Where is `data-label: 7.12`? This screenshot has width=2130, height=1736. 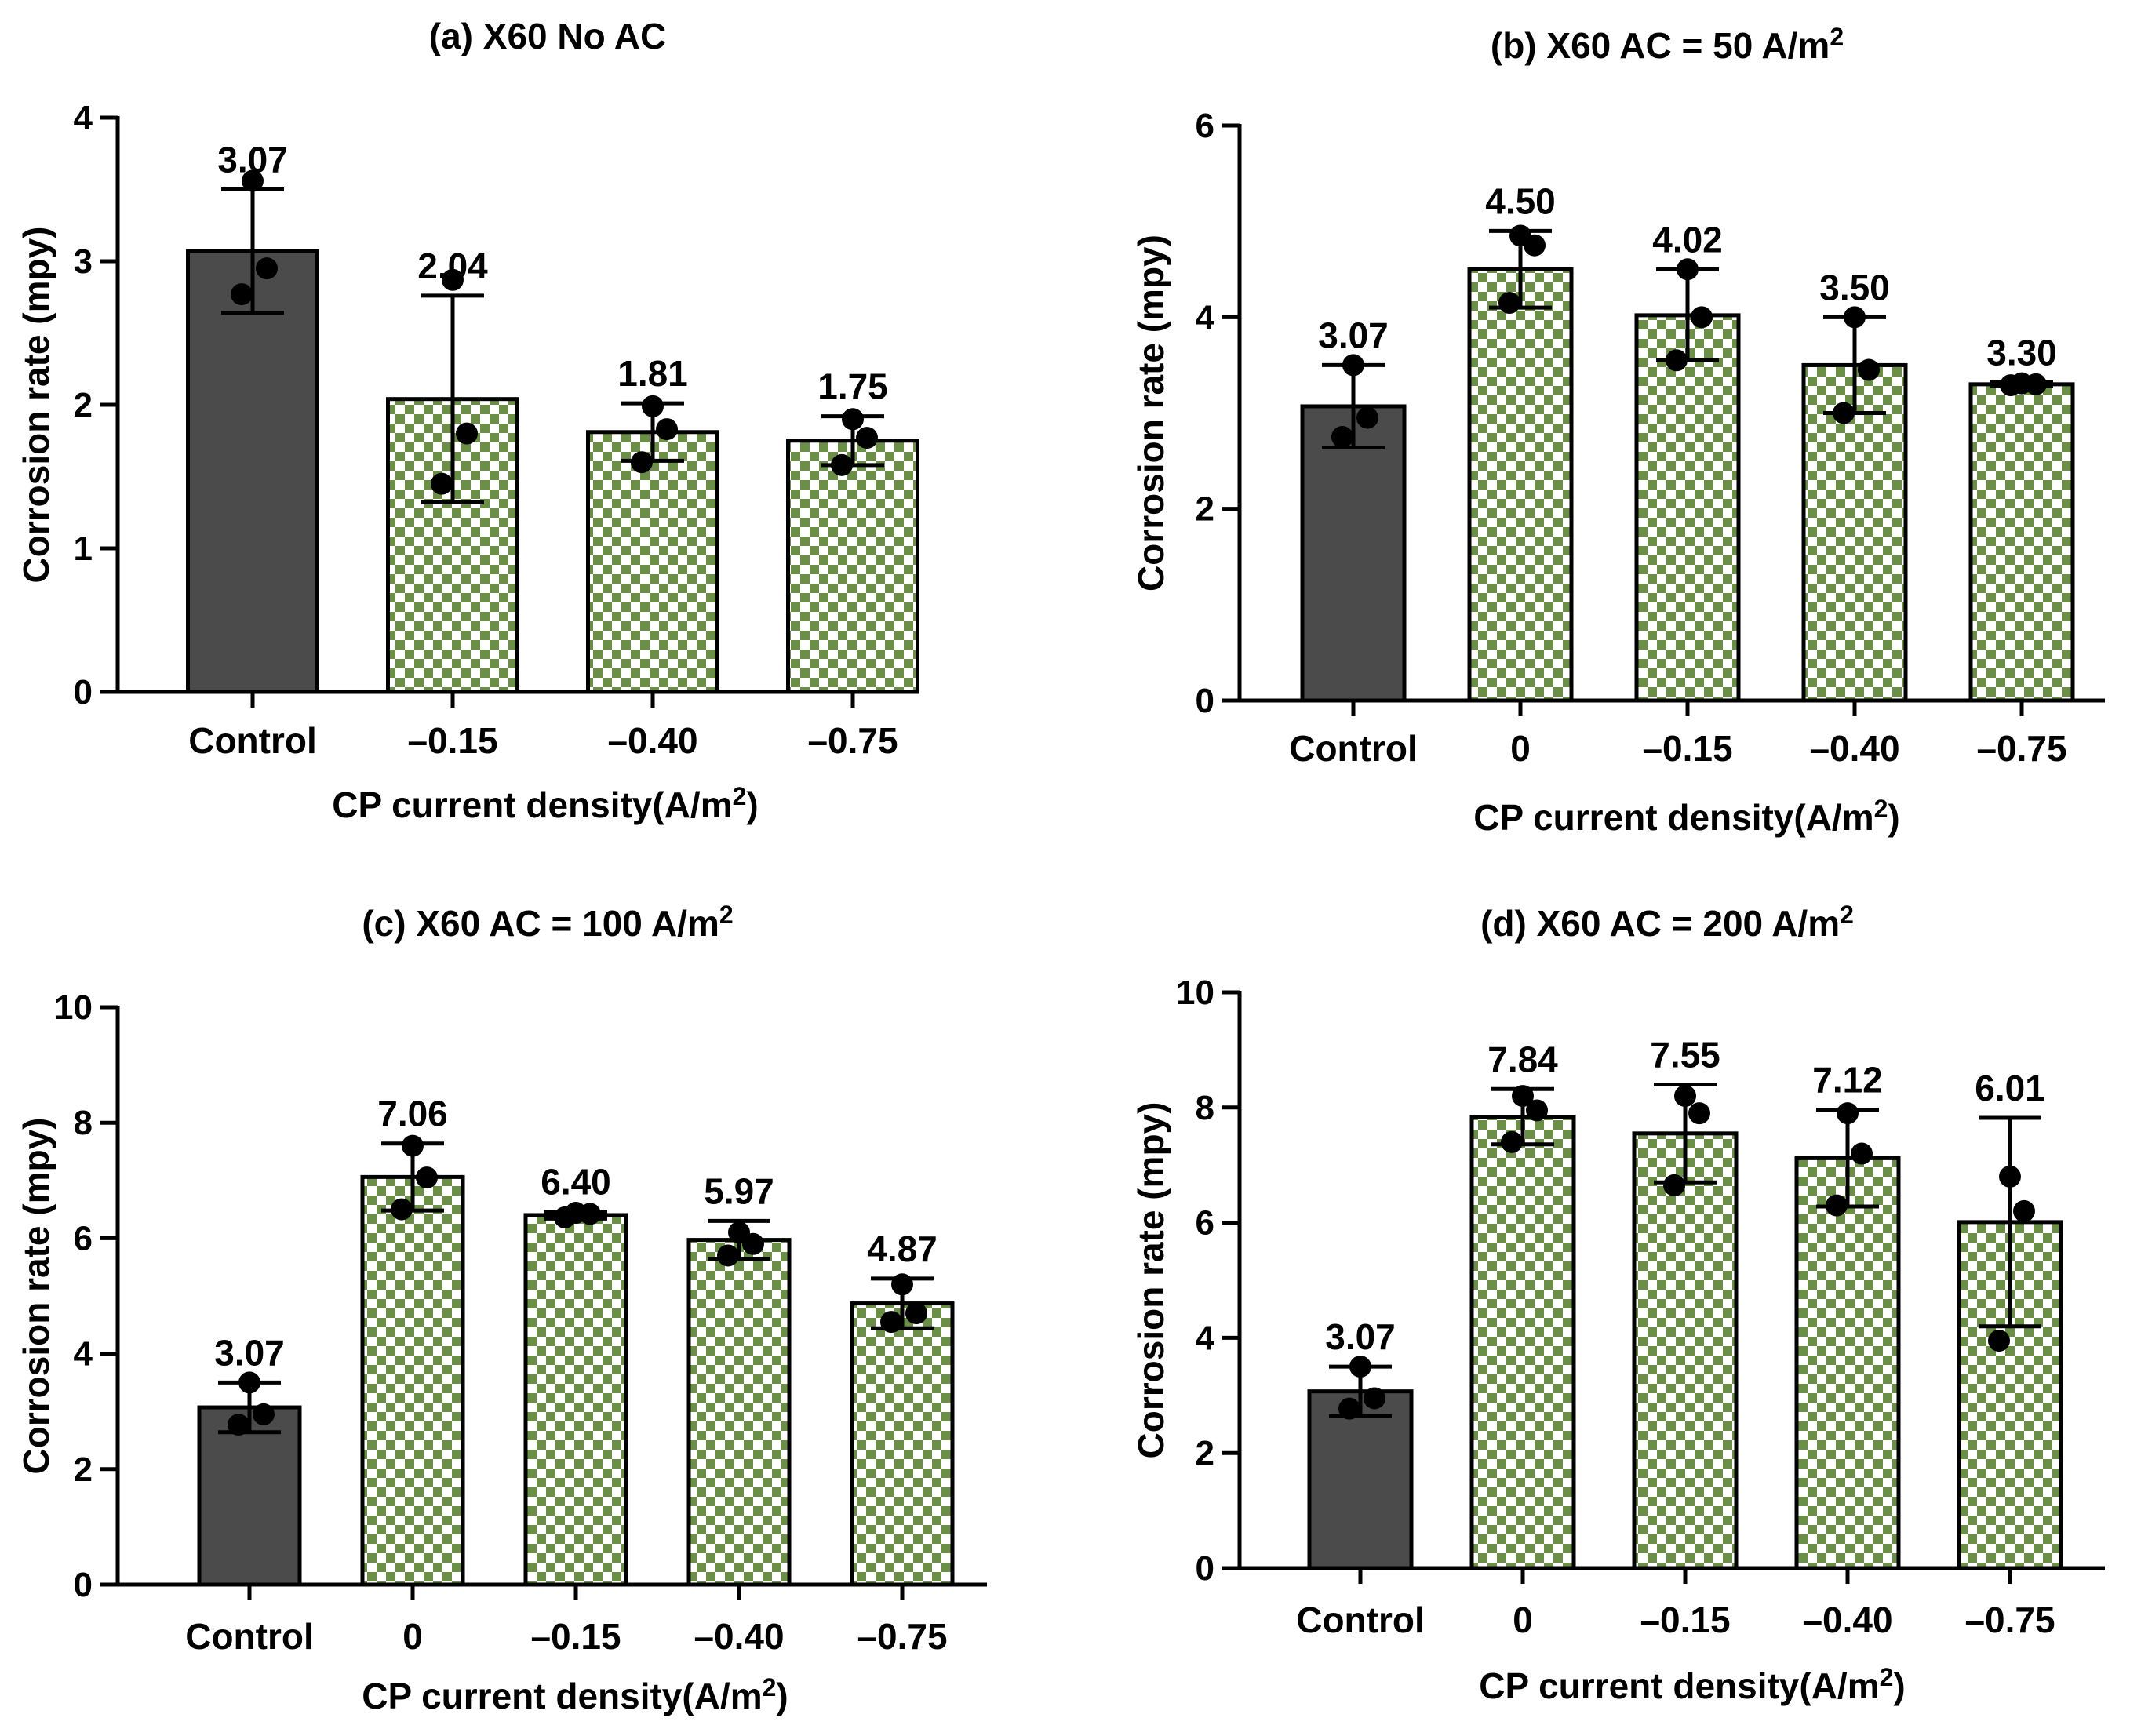
data-label: 7.12 is located at coordinates (1848, 1080).